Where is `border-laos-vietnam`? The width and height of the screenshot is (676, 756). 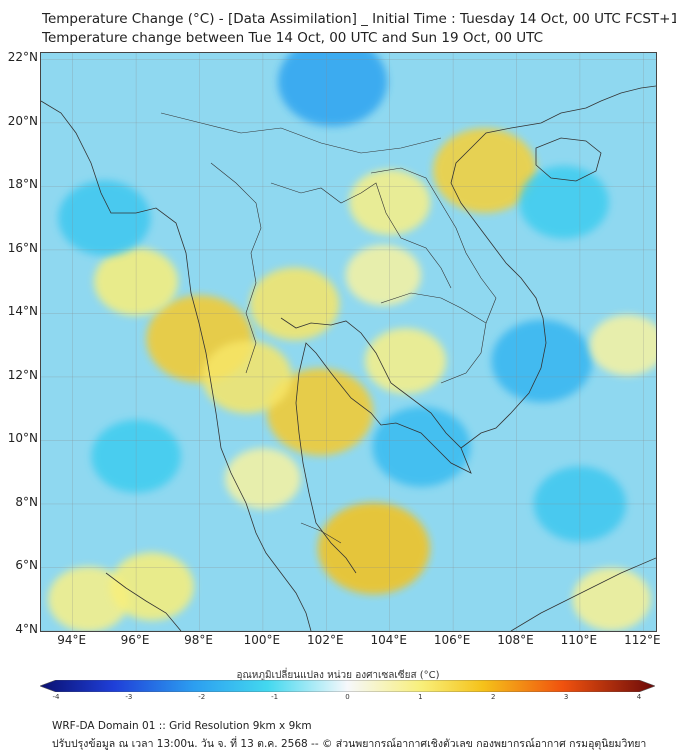 border-laos-vietnam is located at coordinates (433, 245).